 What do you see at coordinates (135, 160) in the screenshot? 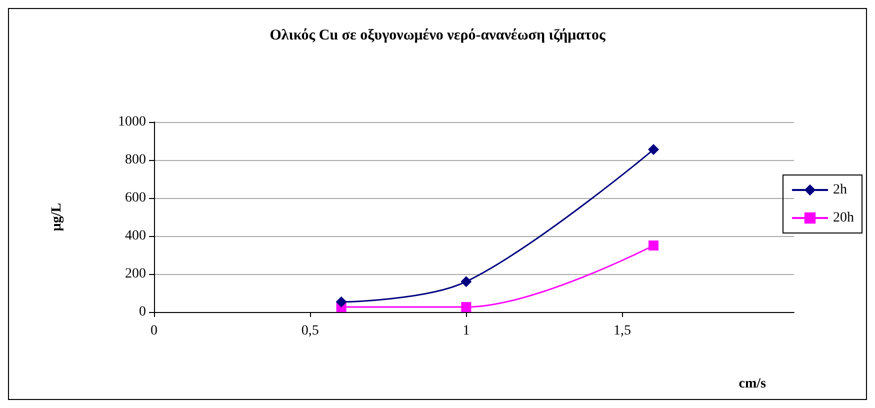
I see `y-tick-label: 800` at bounding box center [135, 160].